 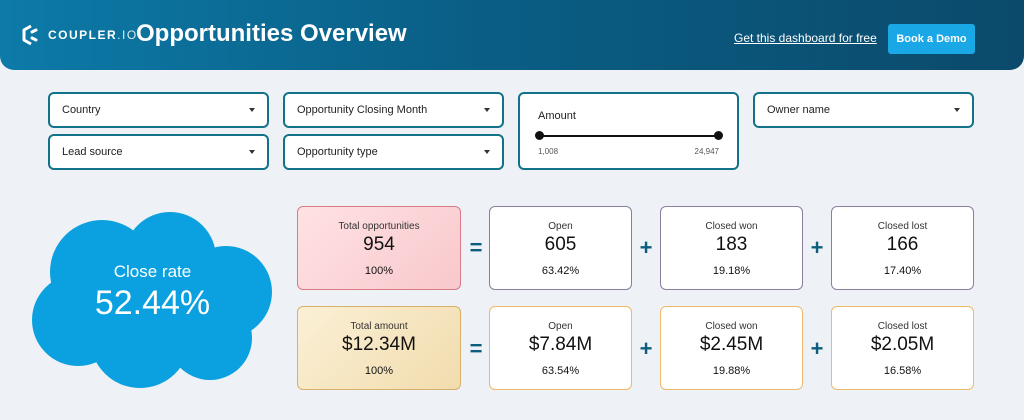 I want to click on closed-lost-opportunities-card: Closed lost 166 17.40%, so click(x=902, y=248).